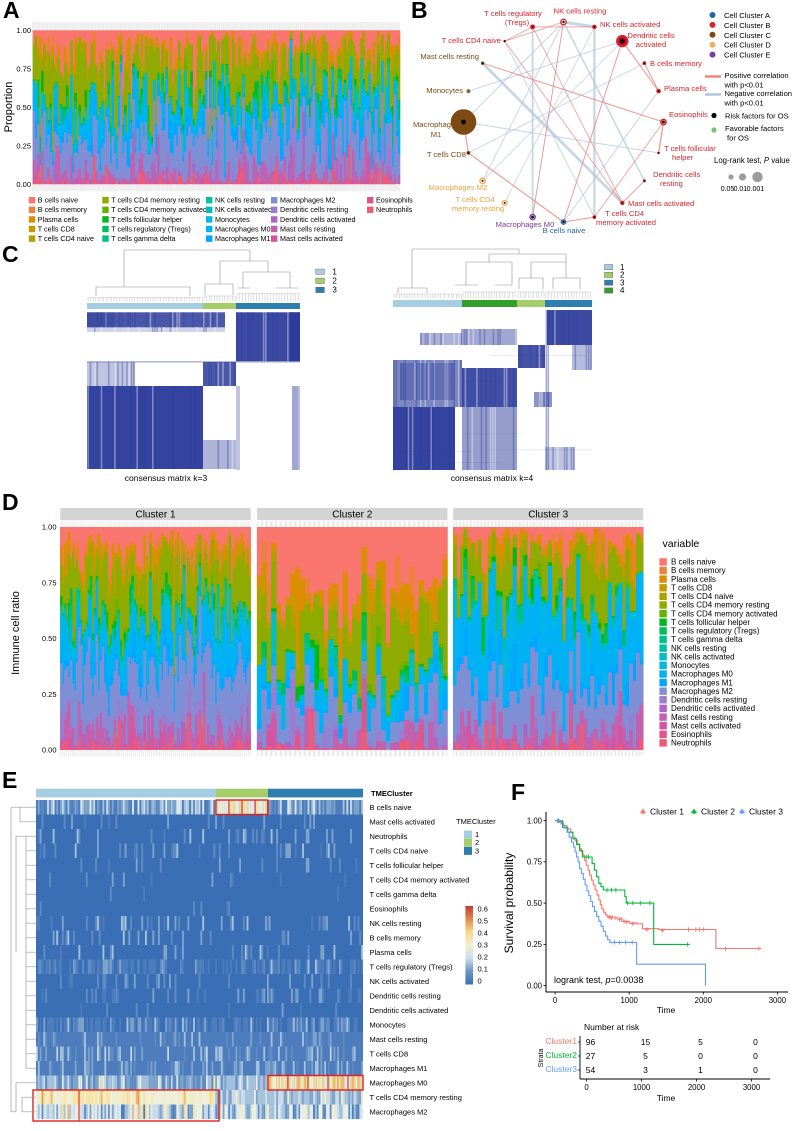 Image resolution: width=796 pixels, height=1131 pixels. What do you see at coordinates (561, 1055) in the screenshot?
I see `svg-text: Cluster2` at bounding box center [561, 1055].